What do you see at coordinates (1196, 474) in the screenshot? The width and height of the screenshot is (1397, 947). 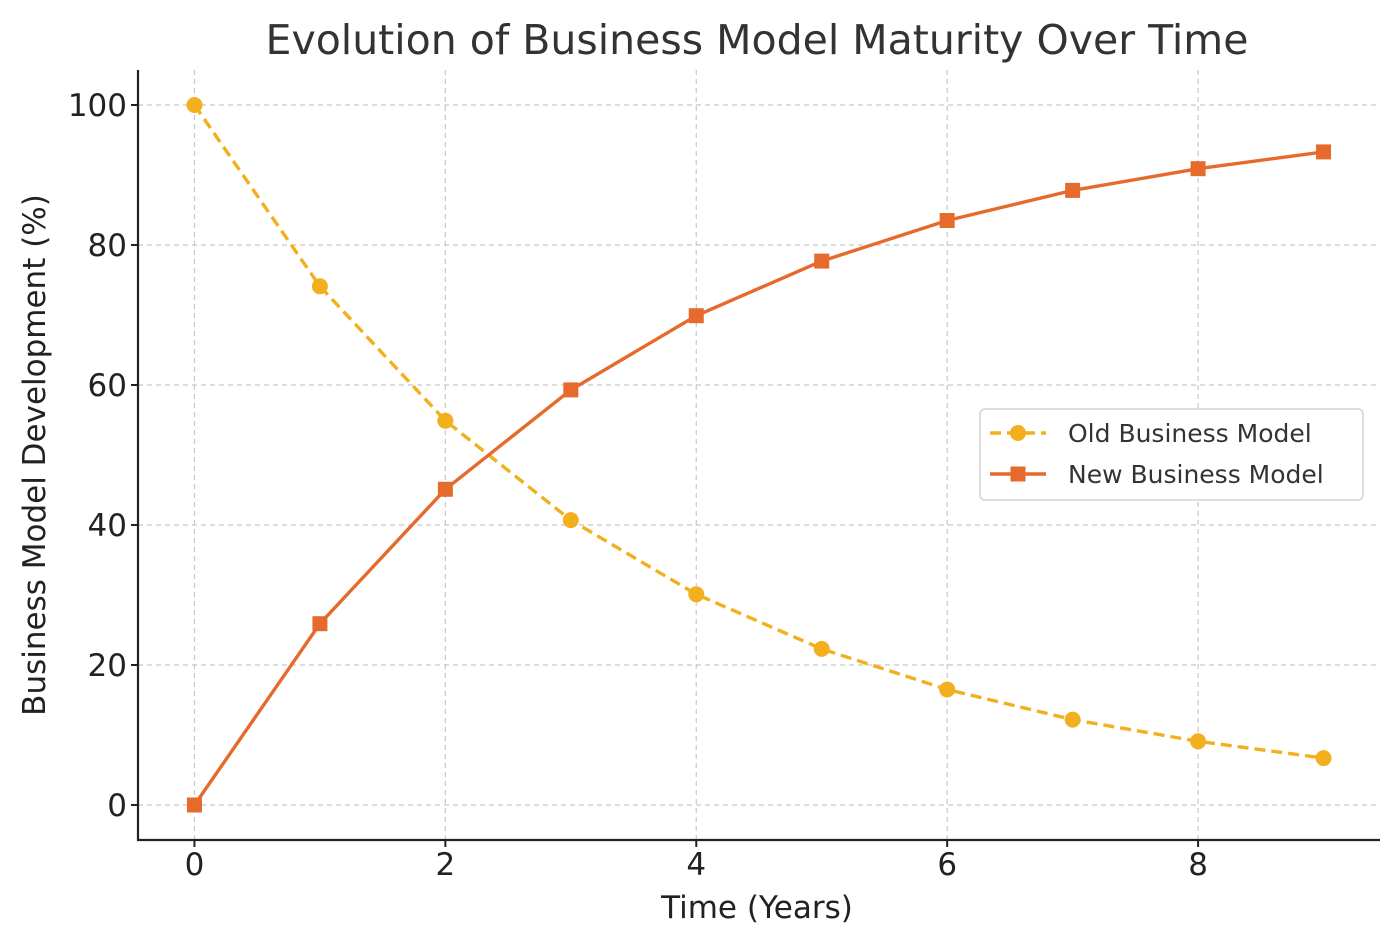 I see `legend-label-new: New Business Model` at bounding box center [1196, 474].